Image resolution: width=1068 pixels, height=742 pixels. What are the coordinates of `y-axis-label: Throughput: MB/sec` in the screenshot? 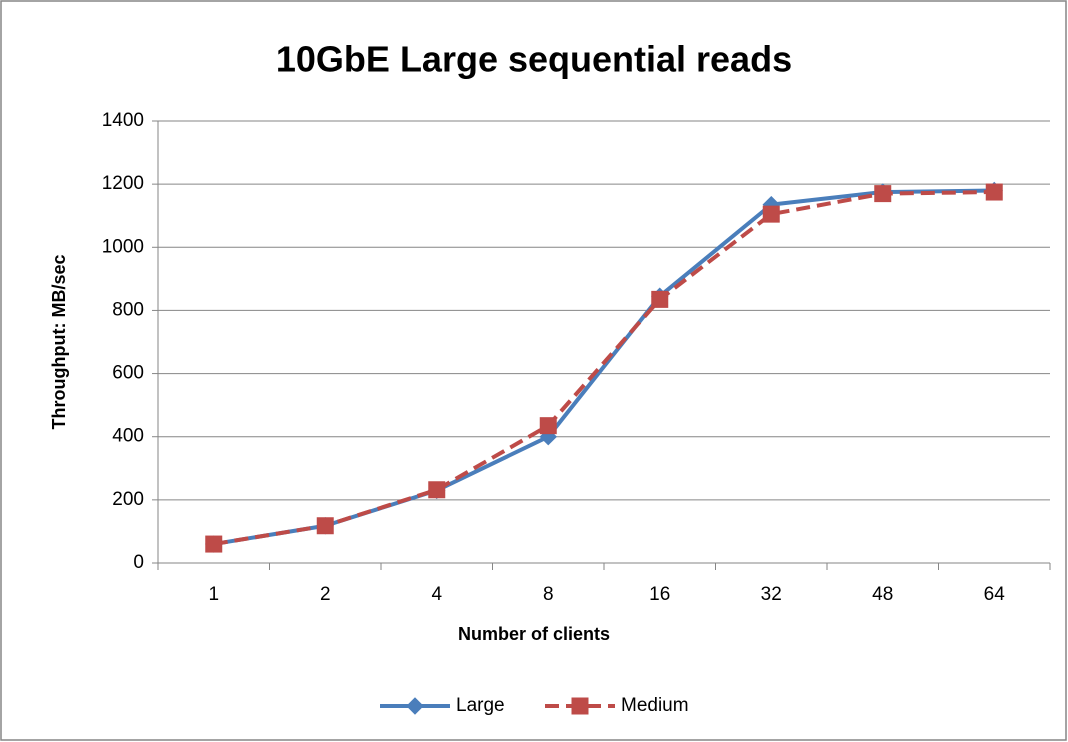 It's located at (59, 342).